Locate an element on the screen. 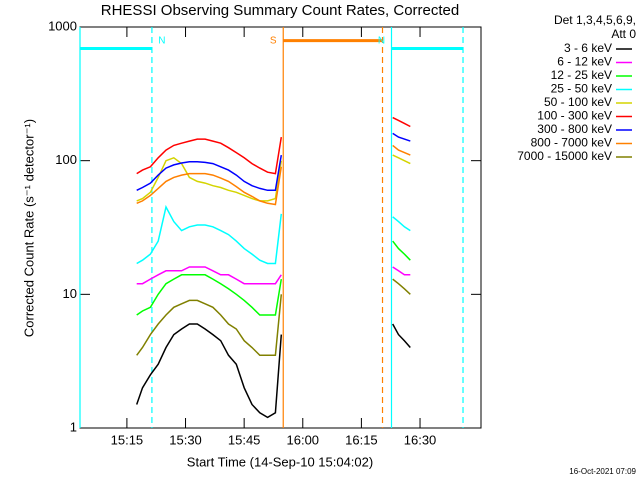 This screenshot has width=640, height=480. y-tick-label: 1 is located at coordinates (73, 426).